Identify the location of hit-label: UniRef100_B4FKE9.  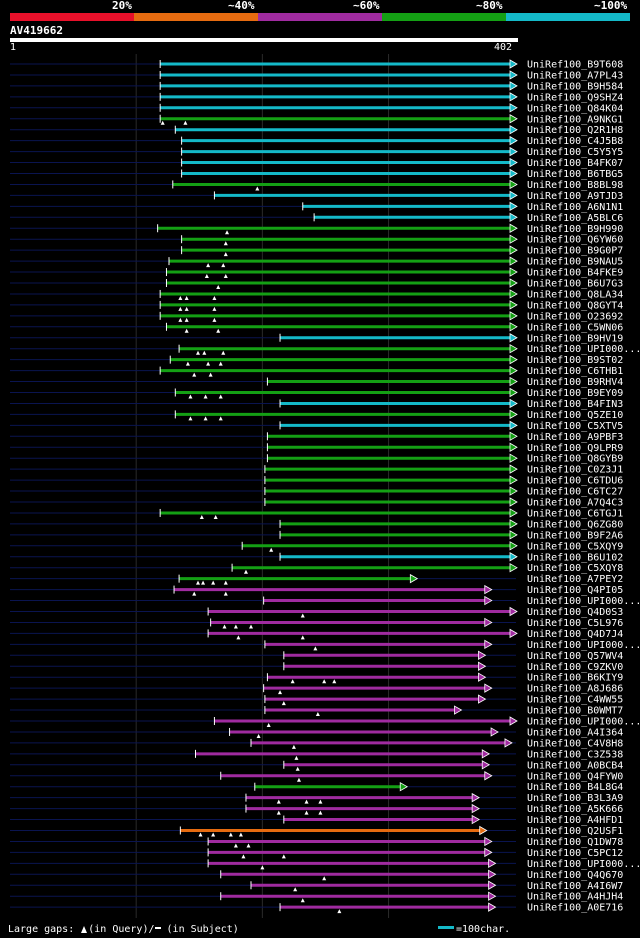
(575, 273).